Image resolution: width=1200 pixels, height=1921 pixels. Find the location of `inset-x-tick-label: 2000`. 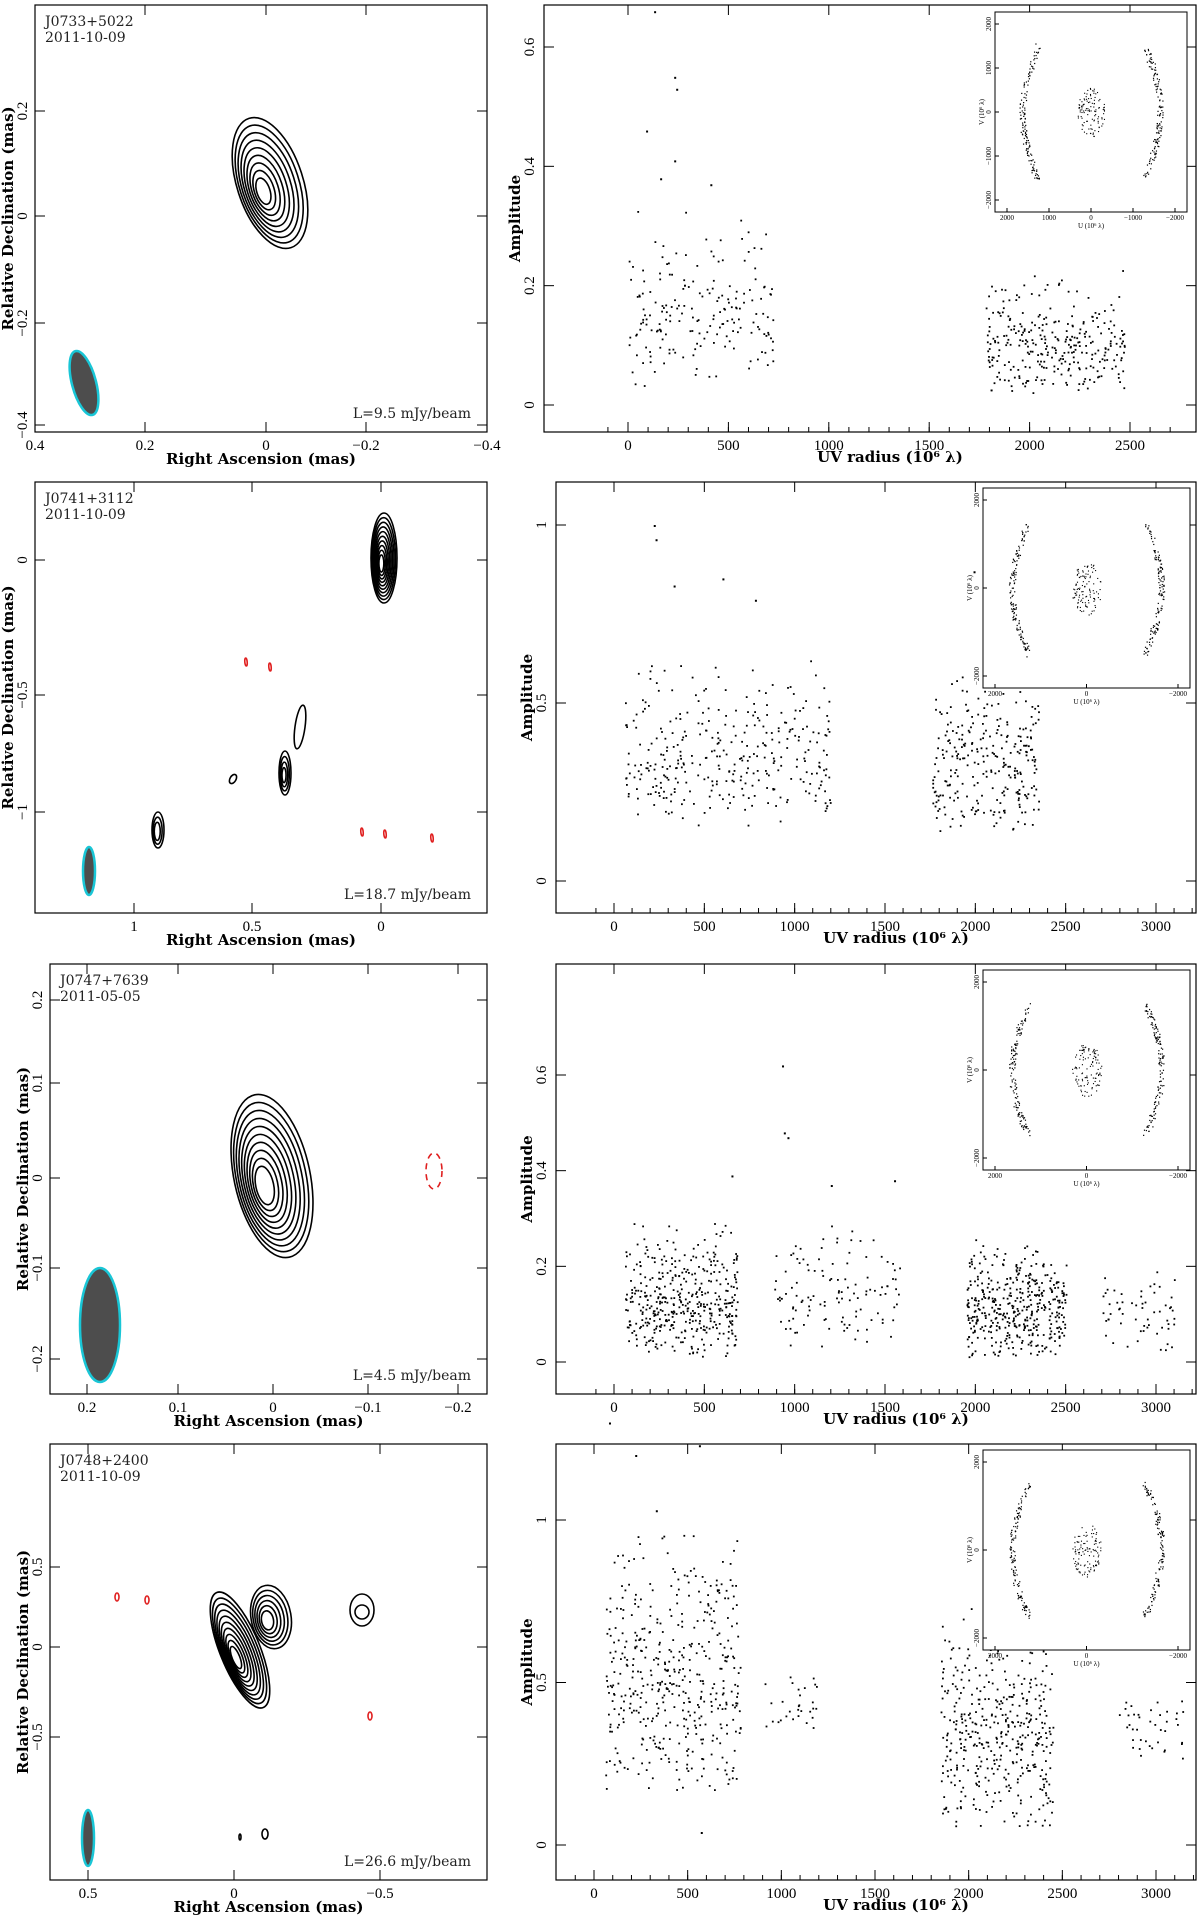

inset-x-tick-label: 2000 is located at coordinates (995, 694).